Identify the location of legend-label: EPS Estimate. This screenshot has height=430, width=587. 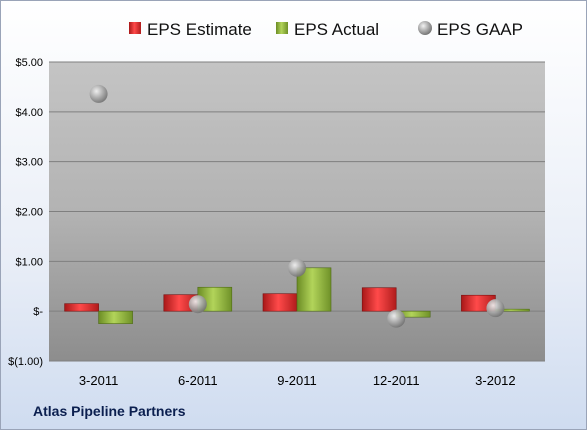
(199, 29).